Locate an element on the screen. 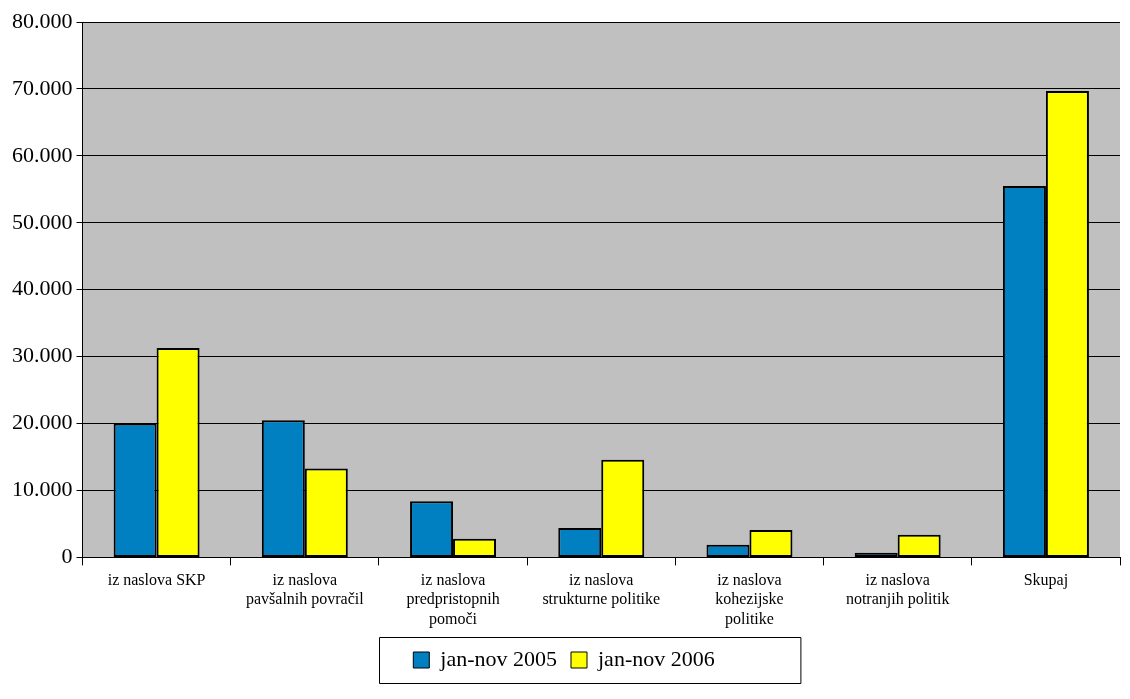 This screenshot has width=1130, height=699. x-tick-label: Skupaj is located at coordinates (1046, 580).